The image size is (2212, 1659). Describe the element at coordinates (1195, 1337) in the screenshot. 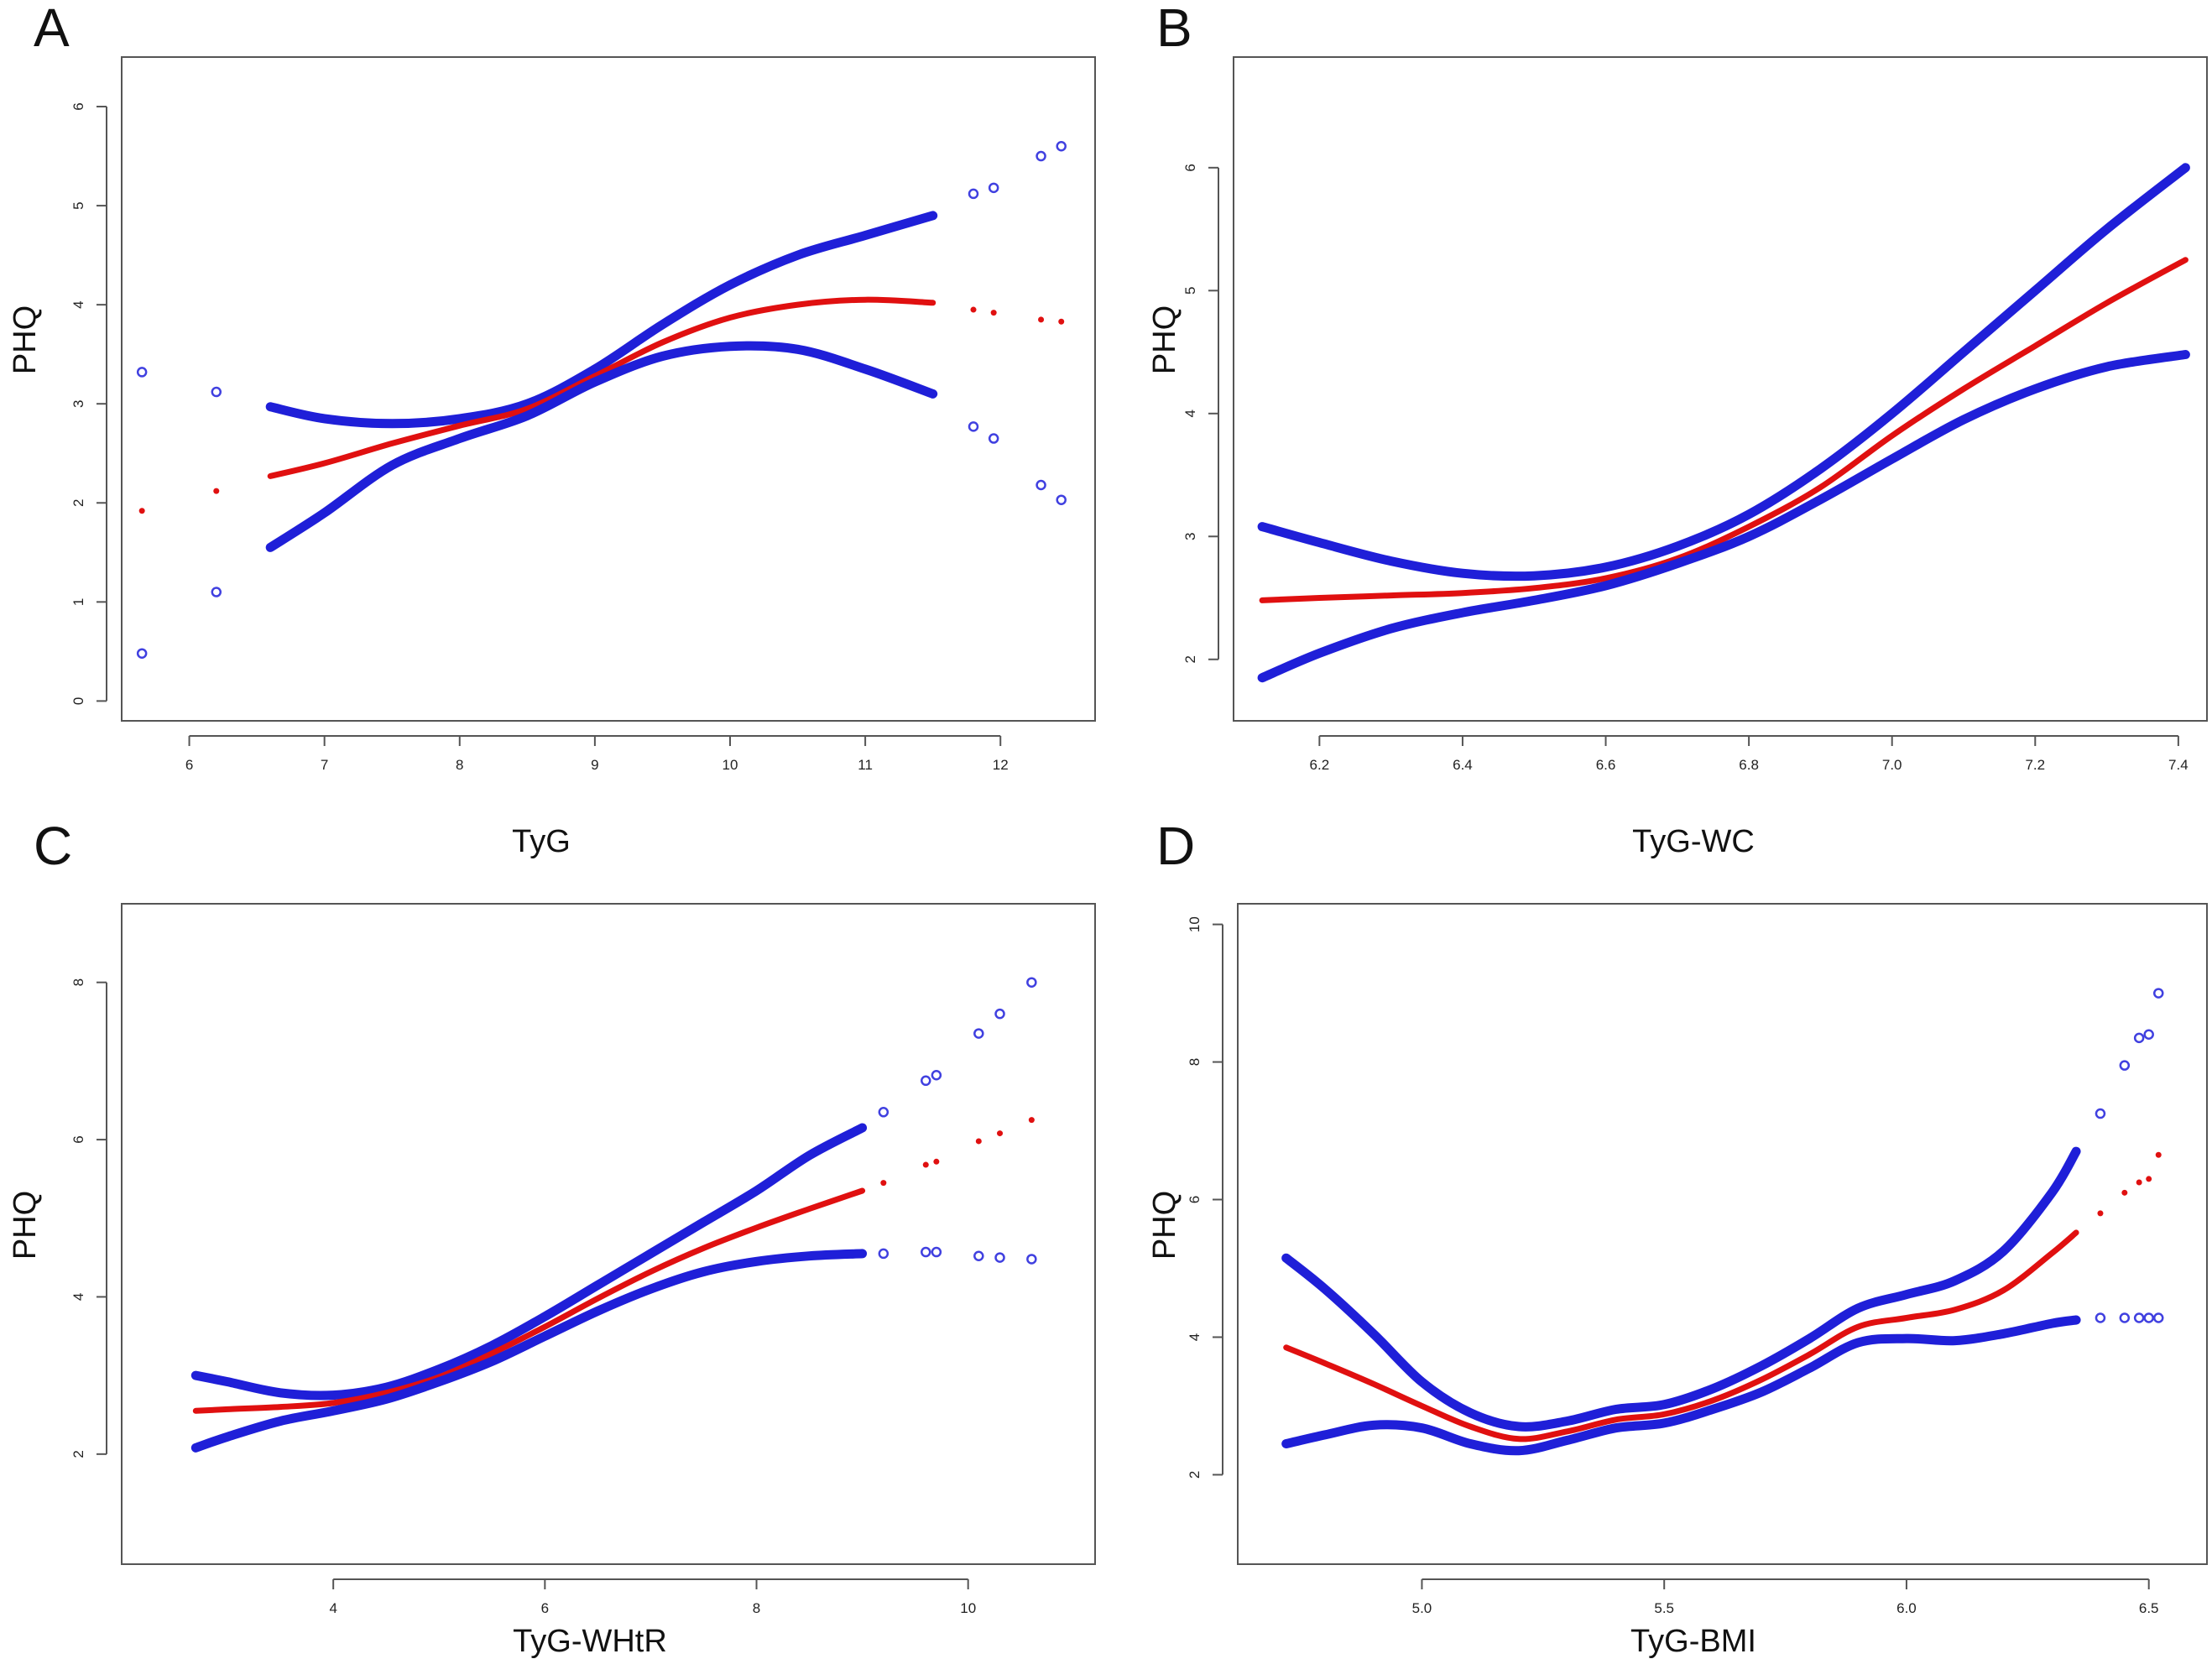

I see `panel-d-y-tick-label: 4` at that location.